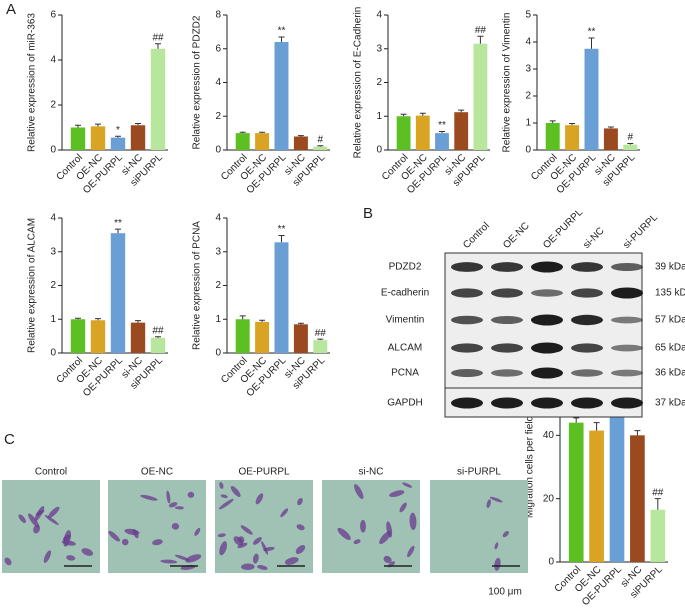  What do you see at coordinates (9, 439) in the screenshot?
I see `panel-label: C` at bounding box center [9, 439].